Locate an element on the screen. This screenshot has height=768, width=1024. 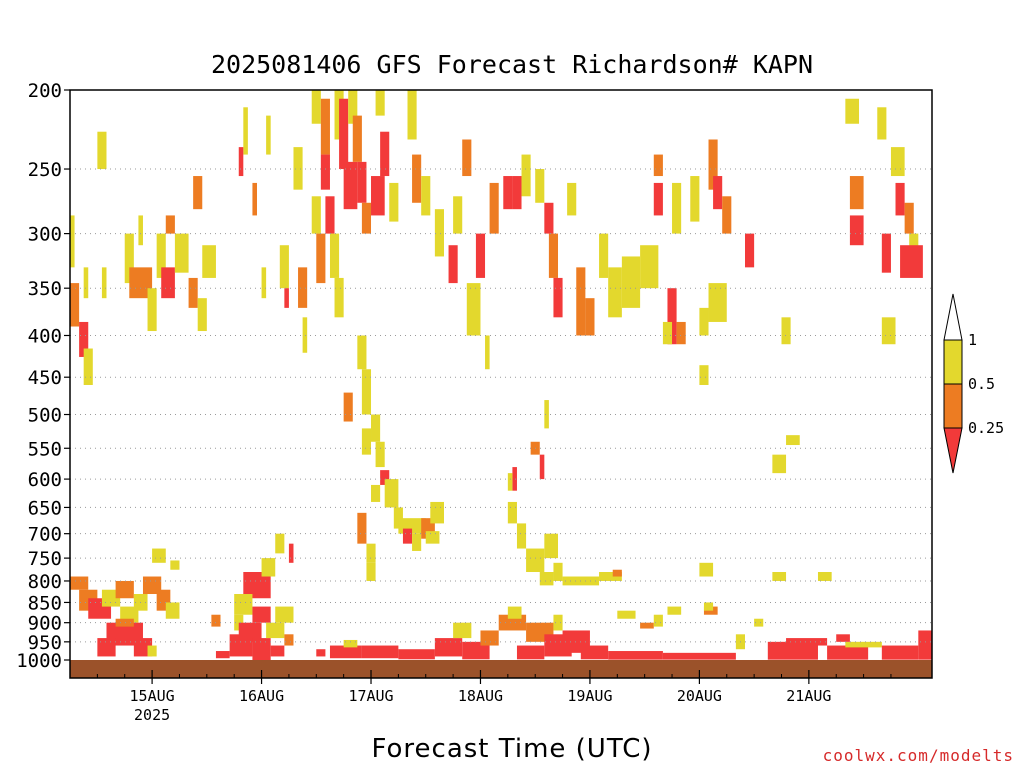
y-tick-label: 500 is located at coordinates (45, 416).